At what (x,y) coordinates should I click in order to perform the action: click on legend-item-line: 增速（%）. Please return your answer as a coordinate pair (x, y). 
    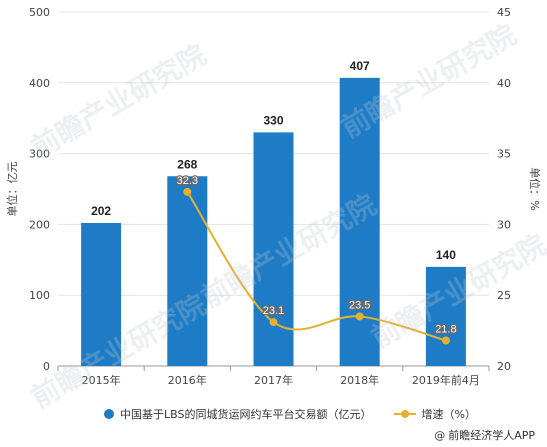
    Looking at the image, I should click on (434, 414).